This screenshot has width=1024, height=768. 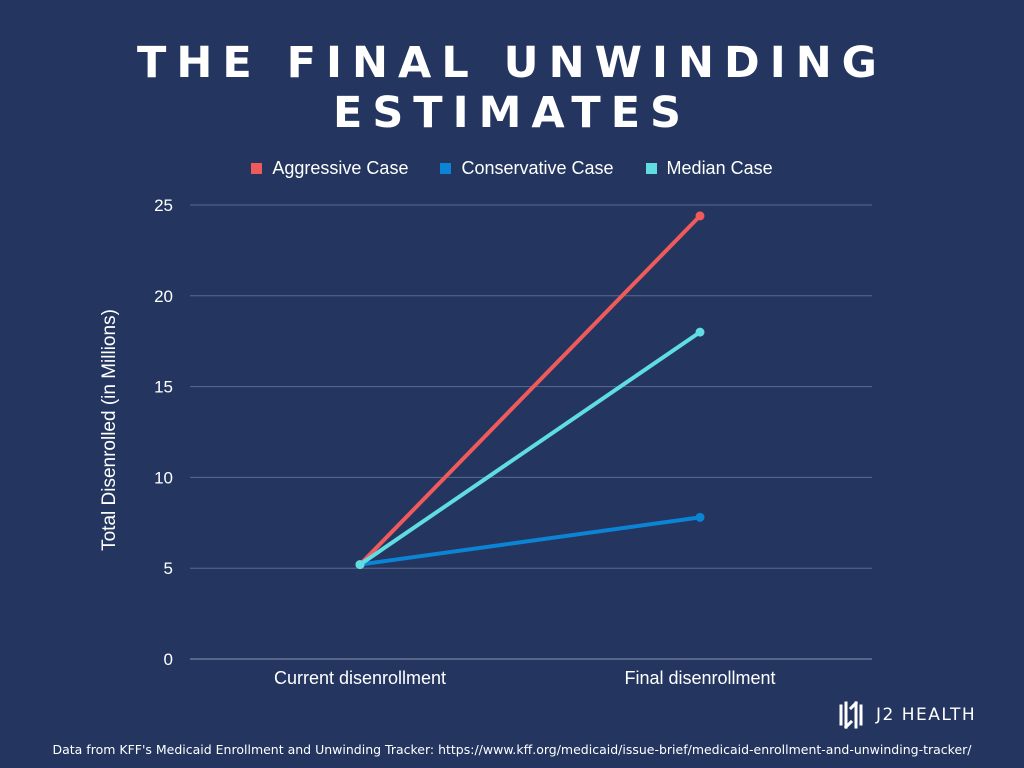 I want to click on series-line-median-case, so click(x=530, y=448).